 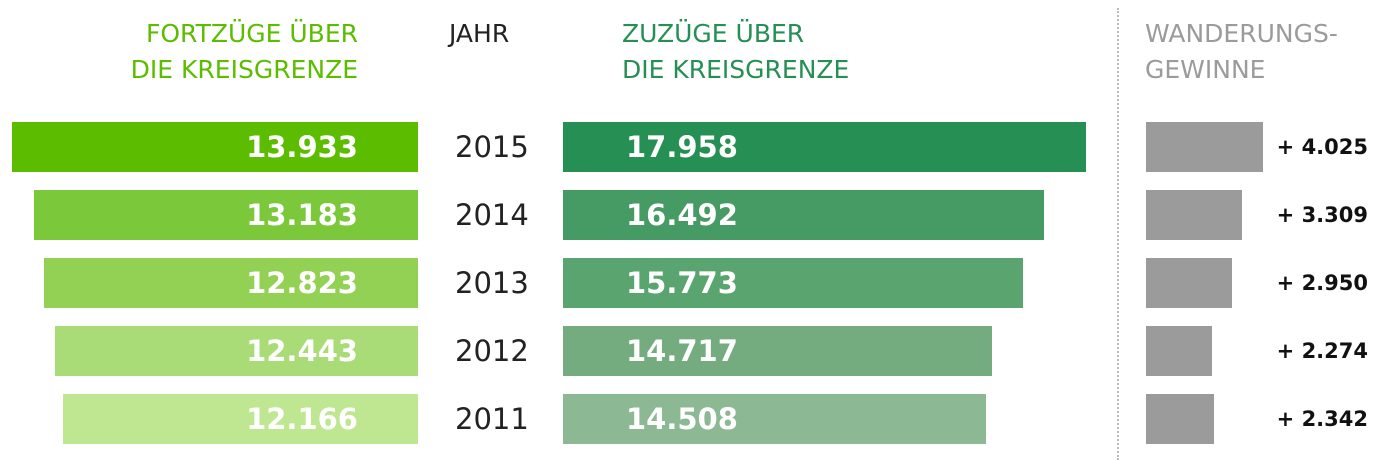 I want to click on category-header: JAHR, so click(x=479, y=33).